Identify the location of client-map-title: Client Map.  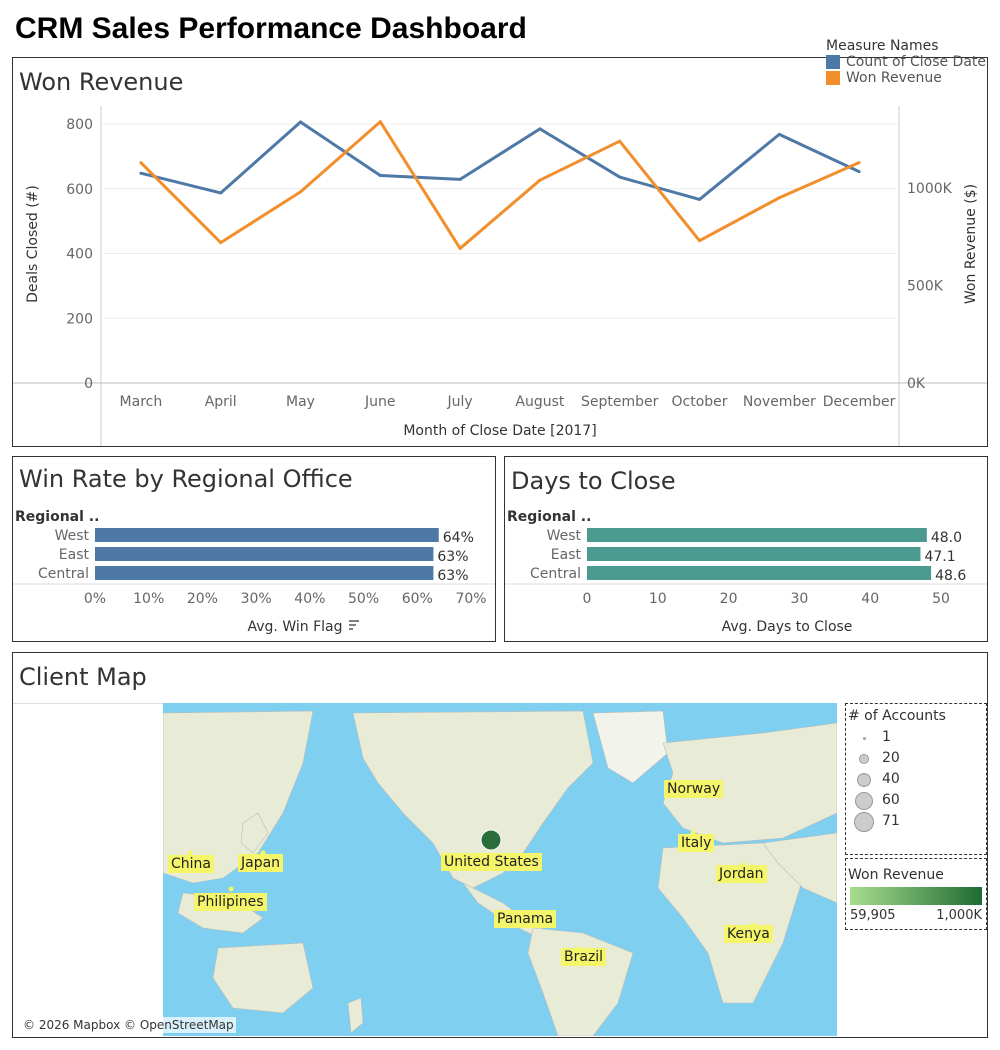
(83, 677).